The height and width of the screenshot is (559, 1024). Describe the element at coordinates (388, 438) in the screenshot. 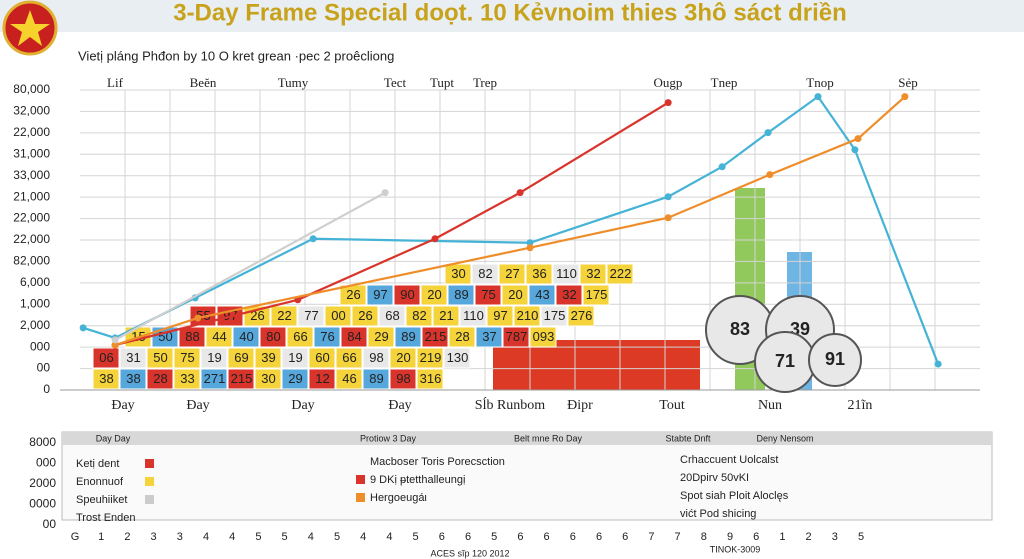

I see `panel-header-label: Protiow 3 Day` at that location.